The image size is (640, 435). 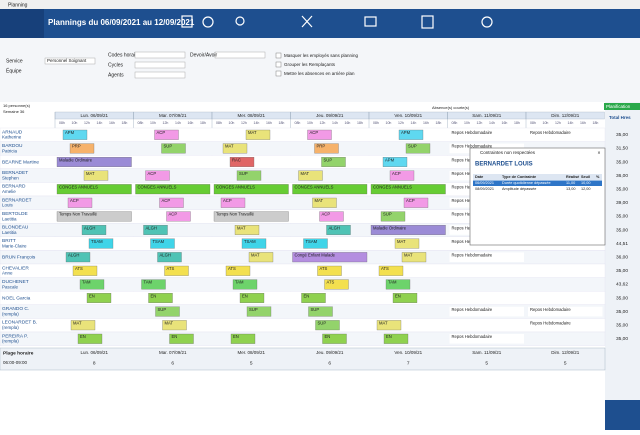 What do you see at coordinates (9, 241) in the screenshot?
I see `employee-name: BRITT` at bounding box center [9, 241].